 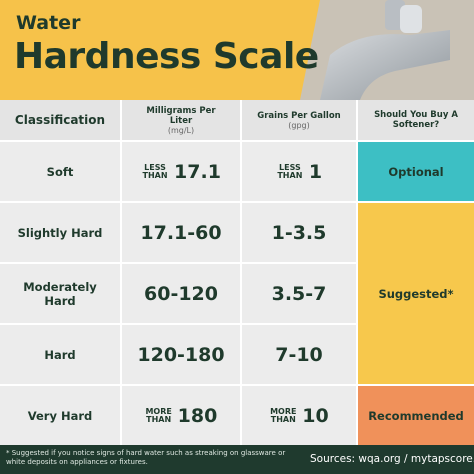 I want to click on column-label: Milligrams Per Liter, so click(x=181, y=115).